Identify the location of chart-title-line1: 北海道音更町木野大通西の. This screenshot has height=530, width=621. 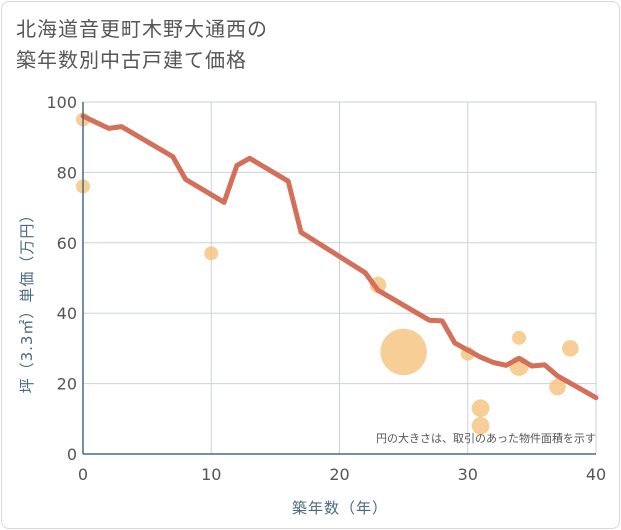
(142, 29).